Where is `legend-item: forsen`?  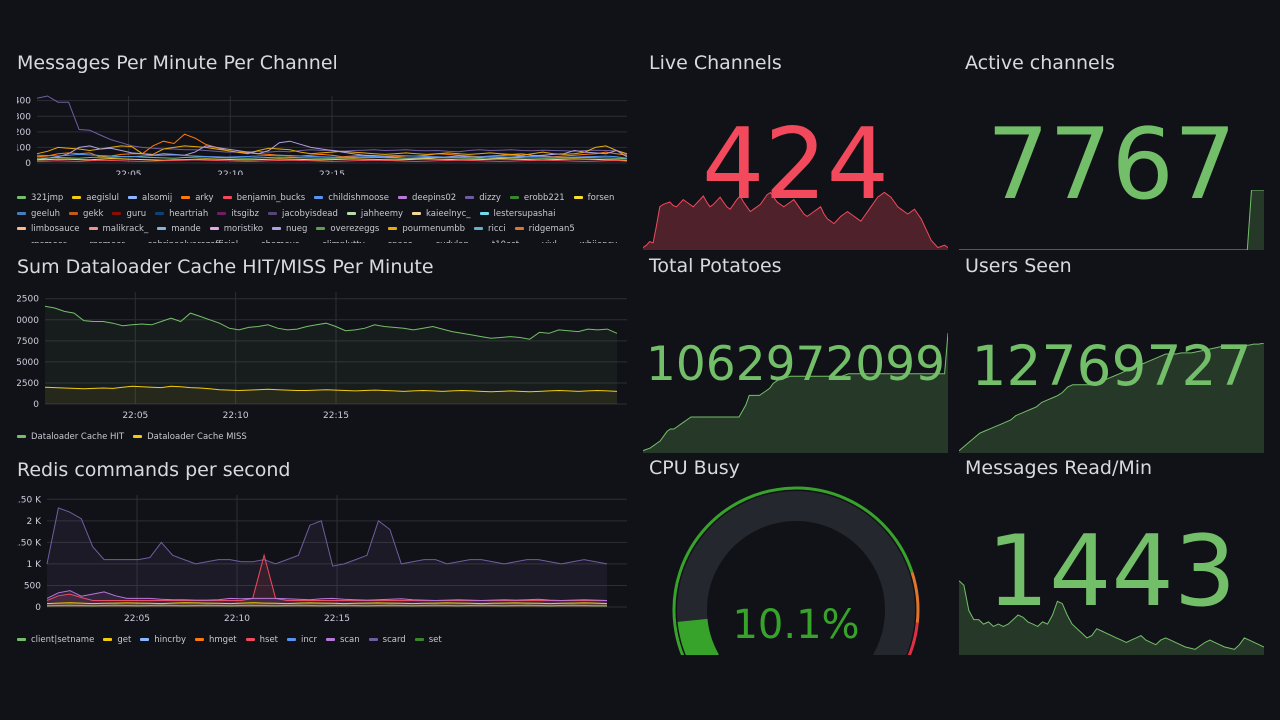 legend-item: forsen is located at coordinates (593, 199).